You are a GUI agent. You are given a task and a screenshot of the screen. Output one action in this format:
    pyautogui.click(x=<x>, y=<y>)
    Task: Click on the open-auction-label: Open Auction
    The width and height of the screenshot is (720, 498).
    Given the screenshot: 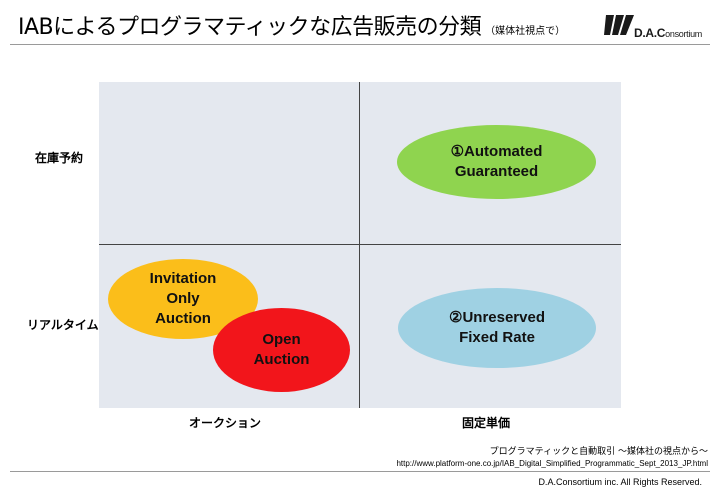 What is the action you would take?
    pyautogui.click(x=281, y=349)
    